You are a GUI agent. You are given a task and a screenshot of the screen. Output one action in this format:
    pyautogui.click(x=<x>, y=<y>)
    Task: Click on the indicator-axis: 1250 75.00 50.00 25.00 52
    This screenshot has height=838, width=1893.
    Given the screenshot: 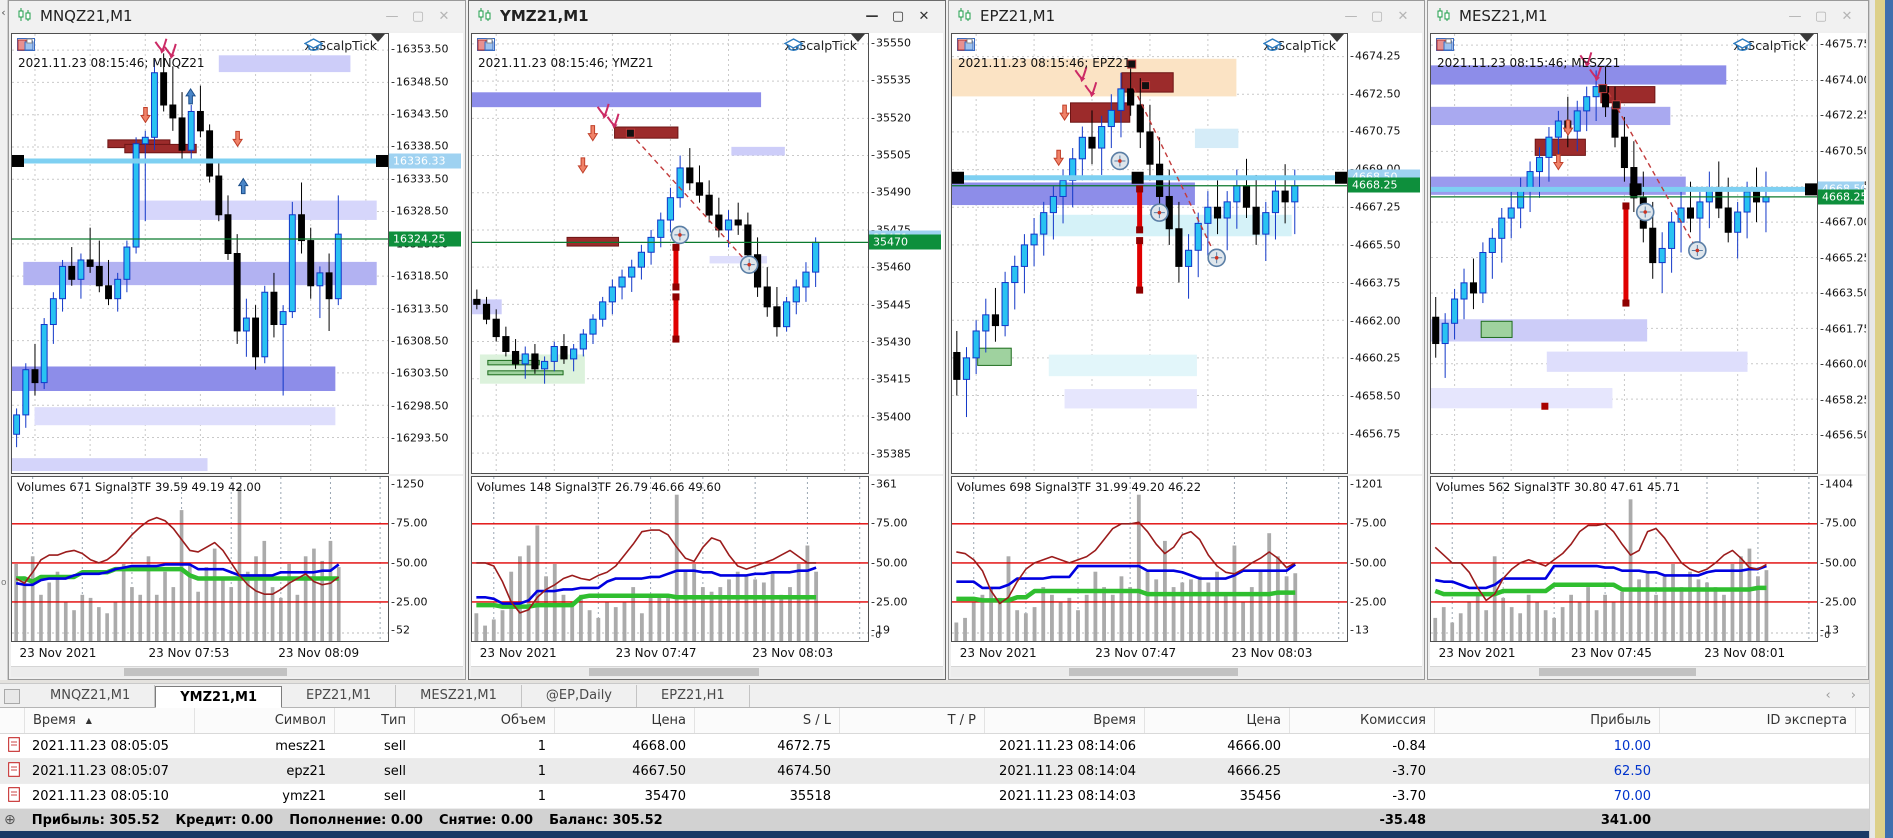 What is the action you would take?
    pyautogui.click(x=426, y=559)
    